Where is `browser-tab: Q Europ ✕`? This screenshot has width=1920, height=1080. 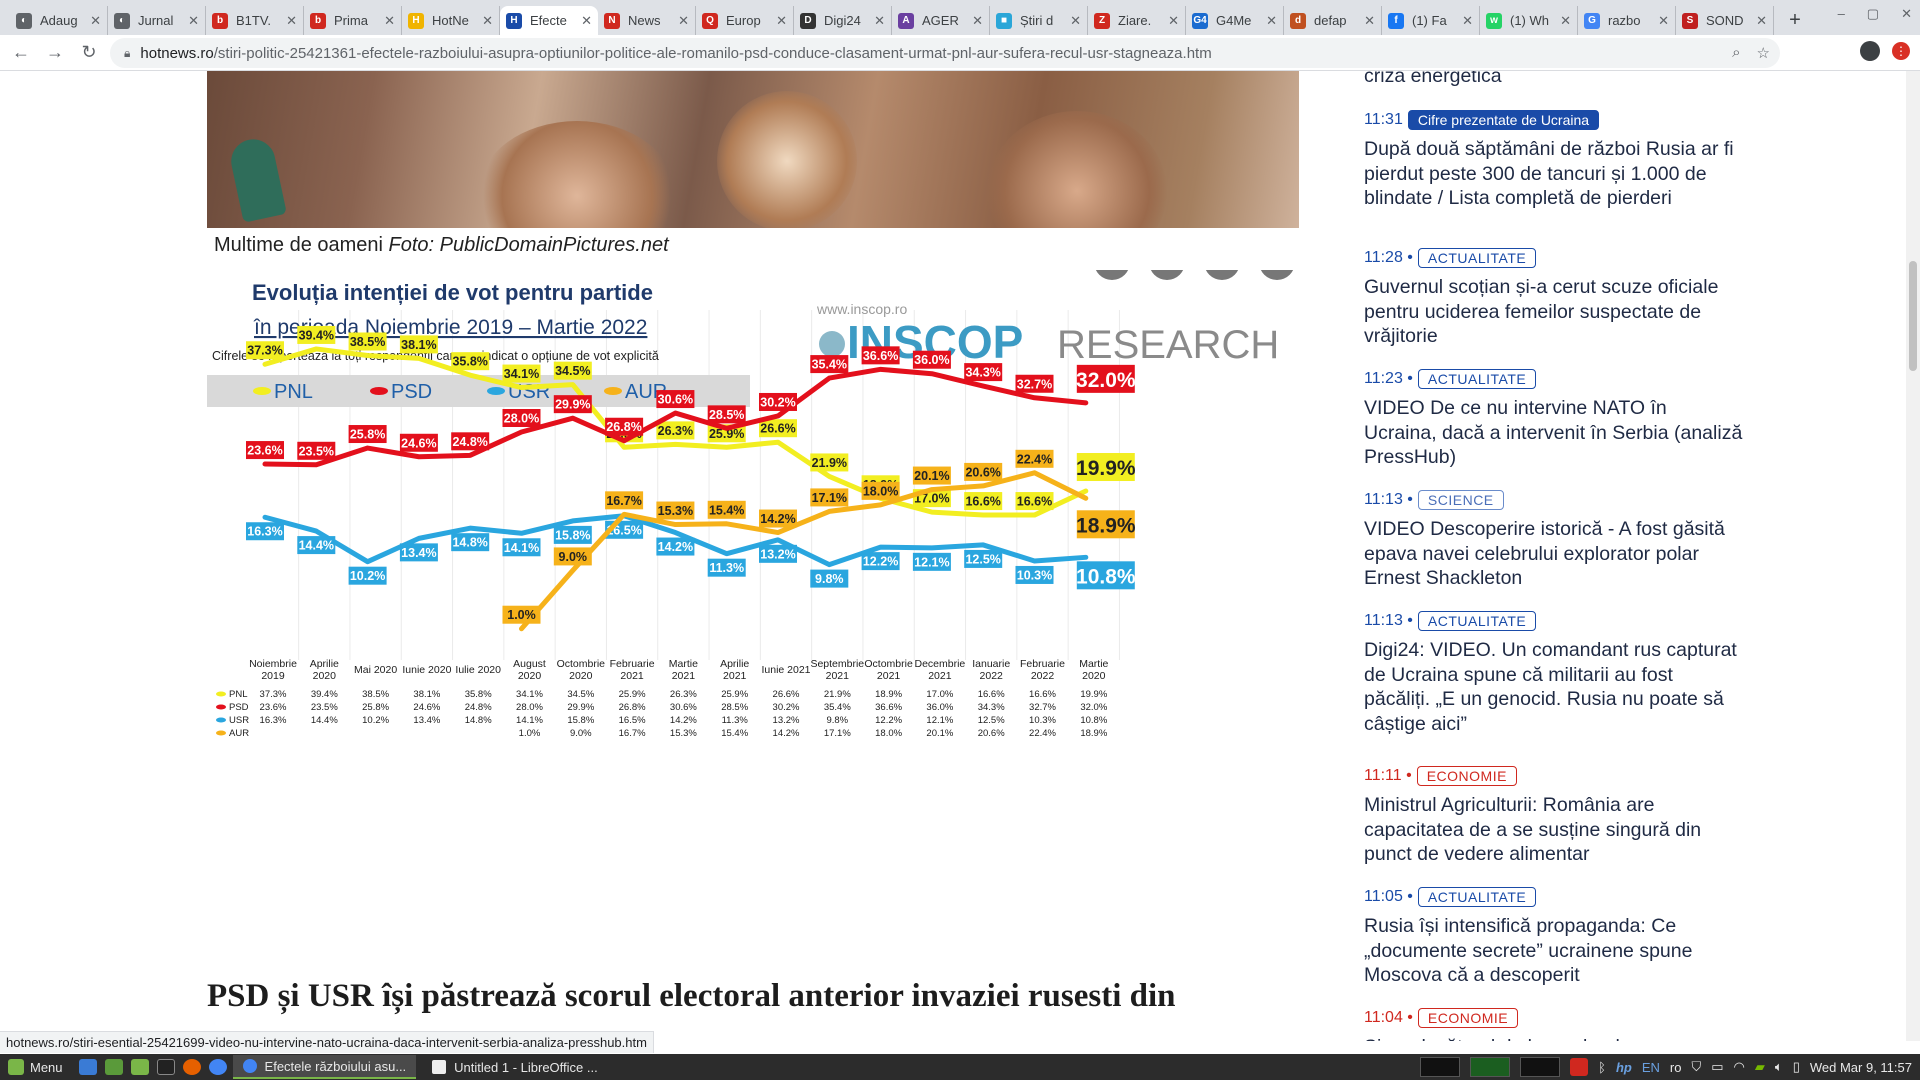
browser-tab: Q Europ ✕ is located at coordinates (745, 20).